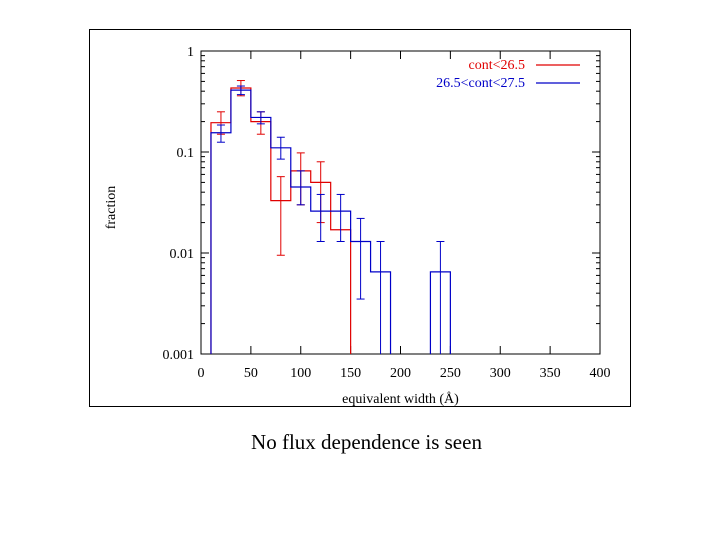 The image size is (720, 540). Describe the element at coordinates (182, 254) in the screenshot. I see `y-tick-label: 0.01` at that location.